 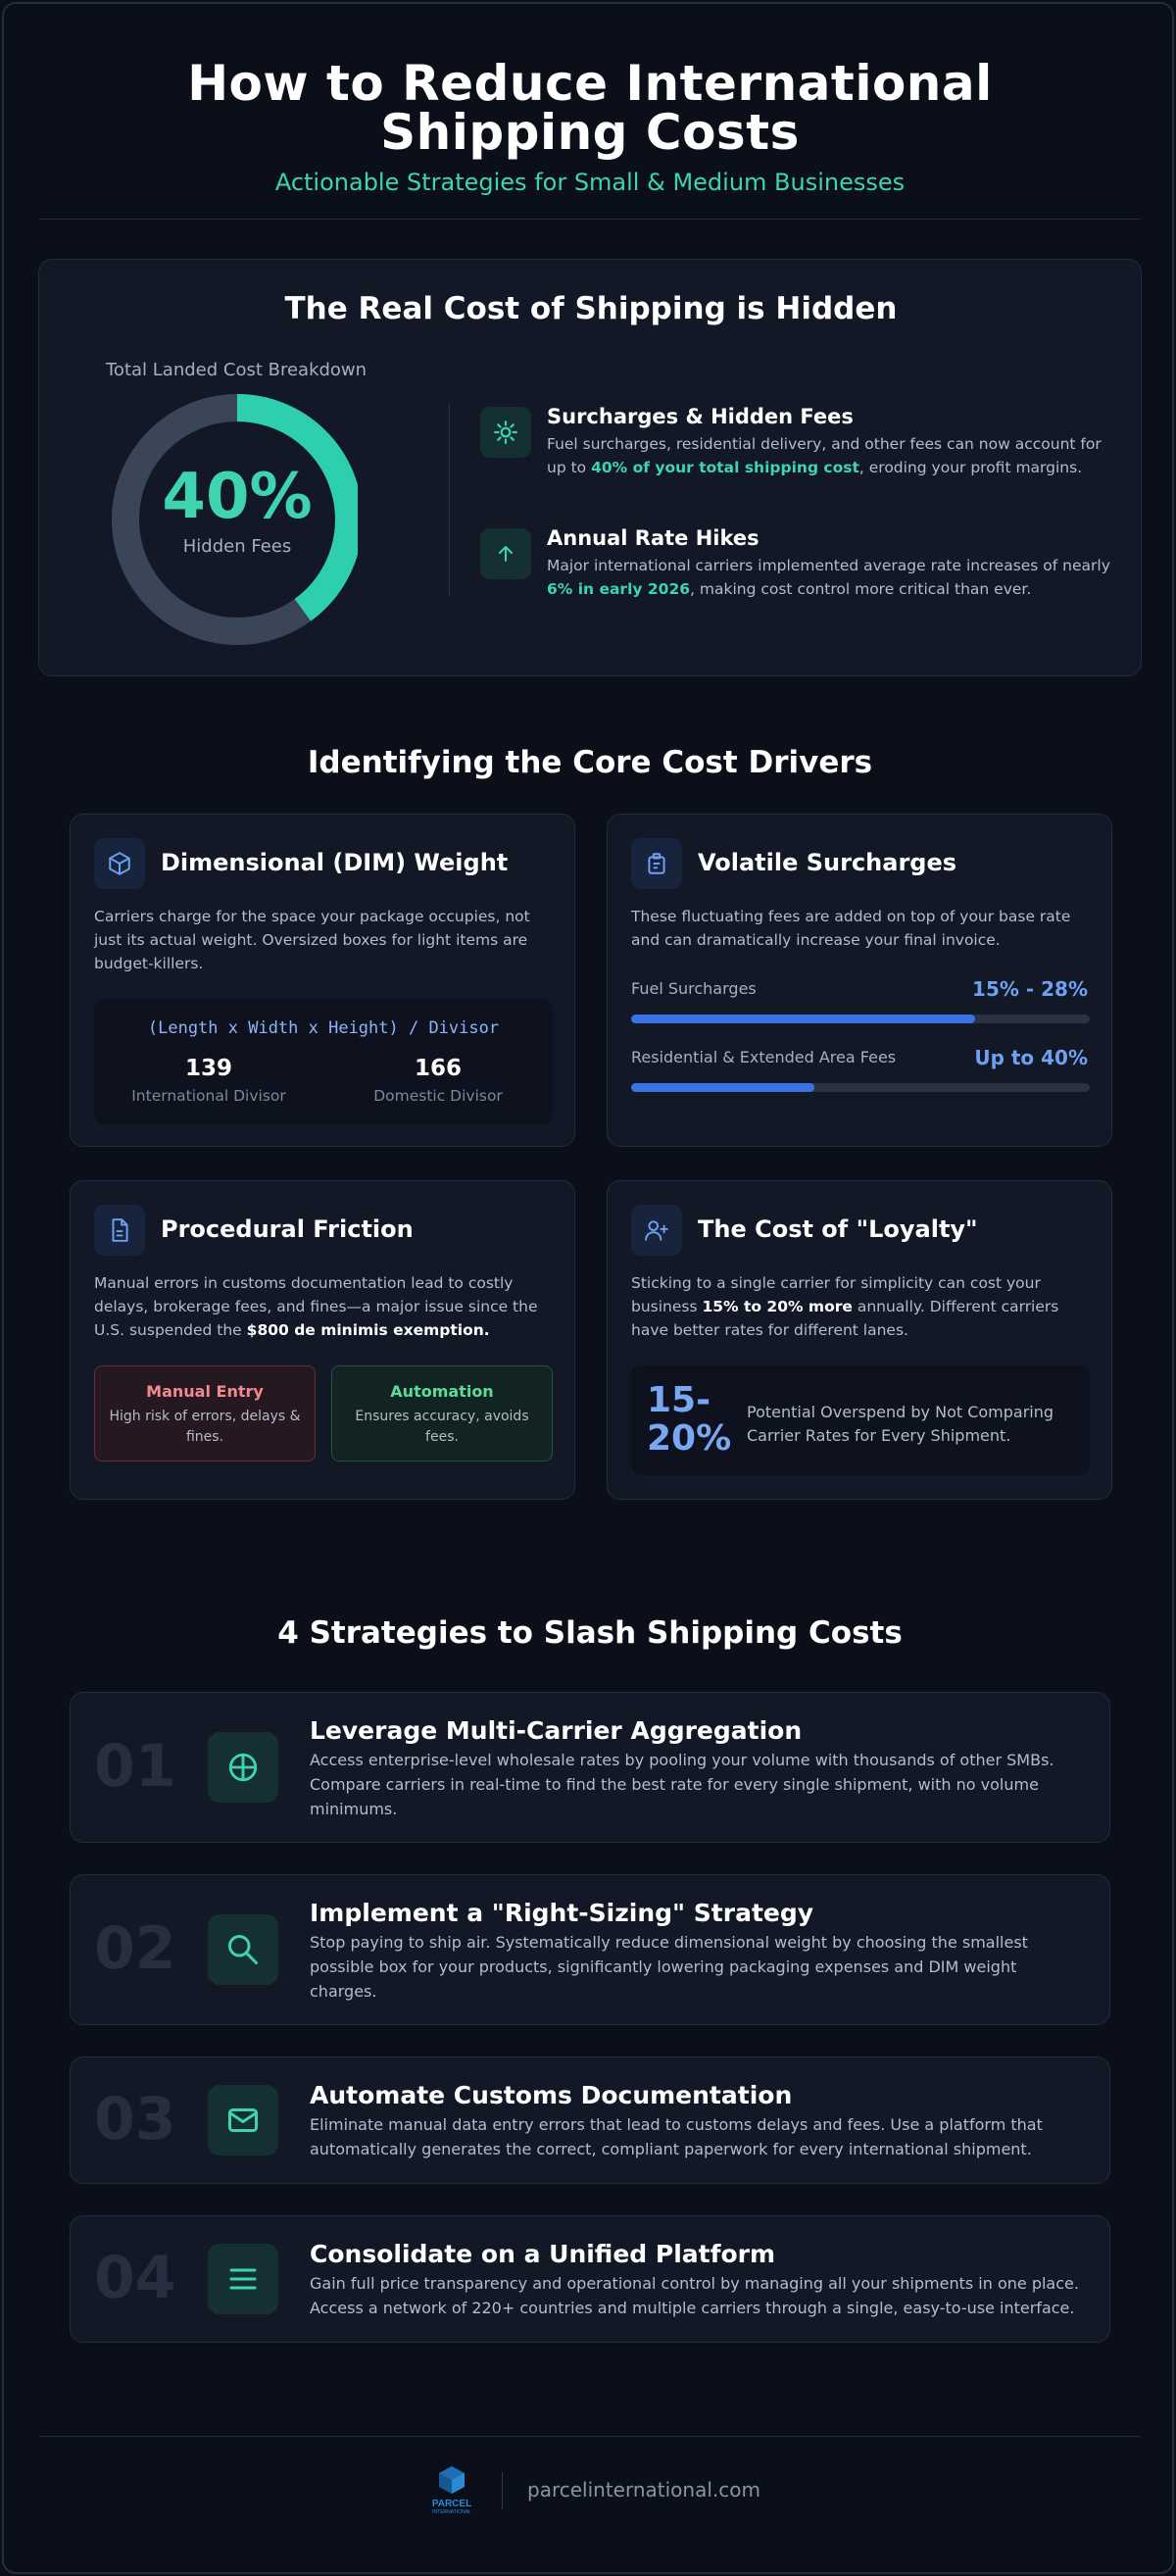 I want to click on strategy-number: 01, so click(x=135, y=1766).